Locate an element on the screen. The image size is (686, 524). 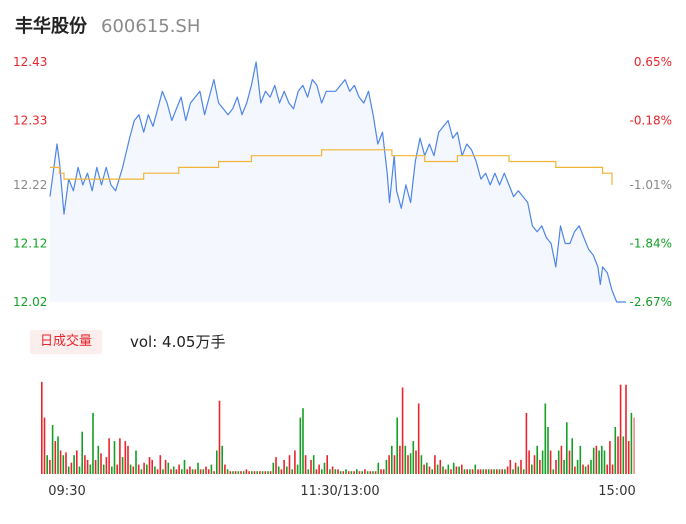
avg-price-line is located at coordinates (331, 167).